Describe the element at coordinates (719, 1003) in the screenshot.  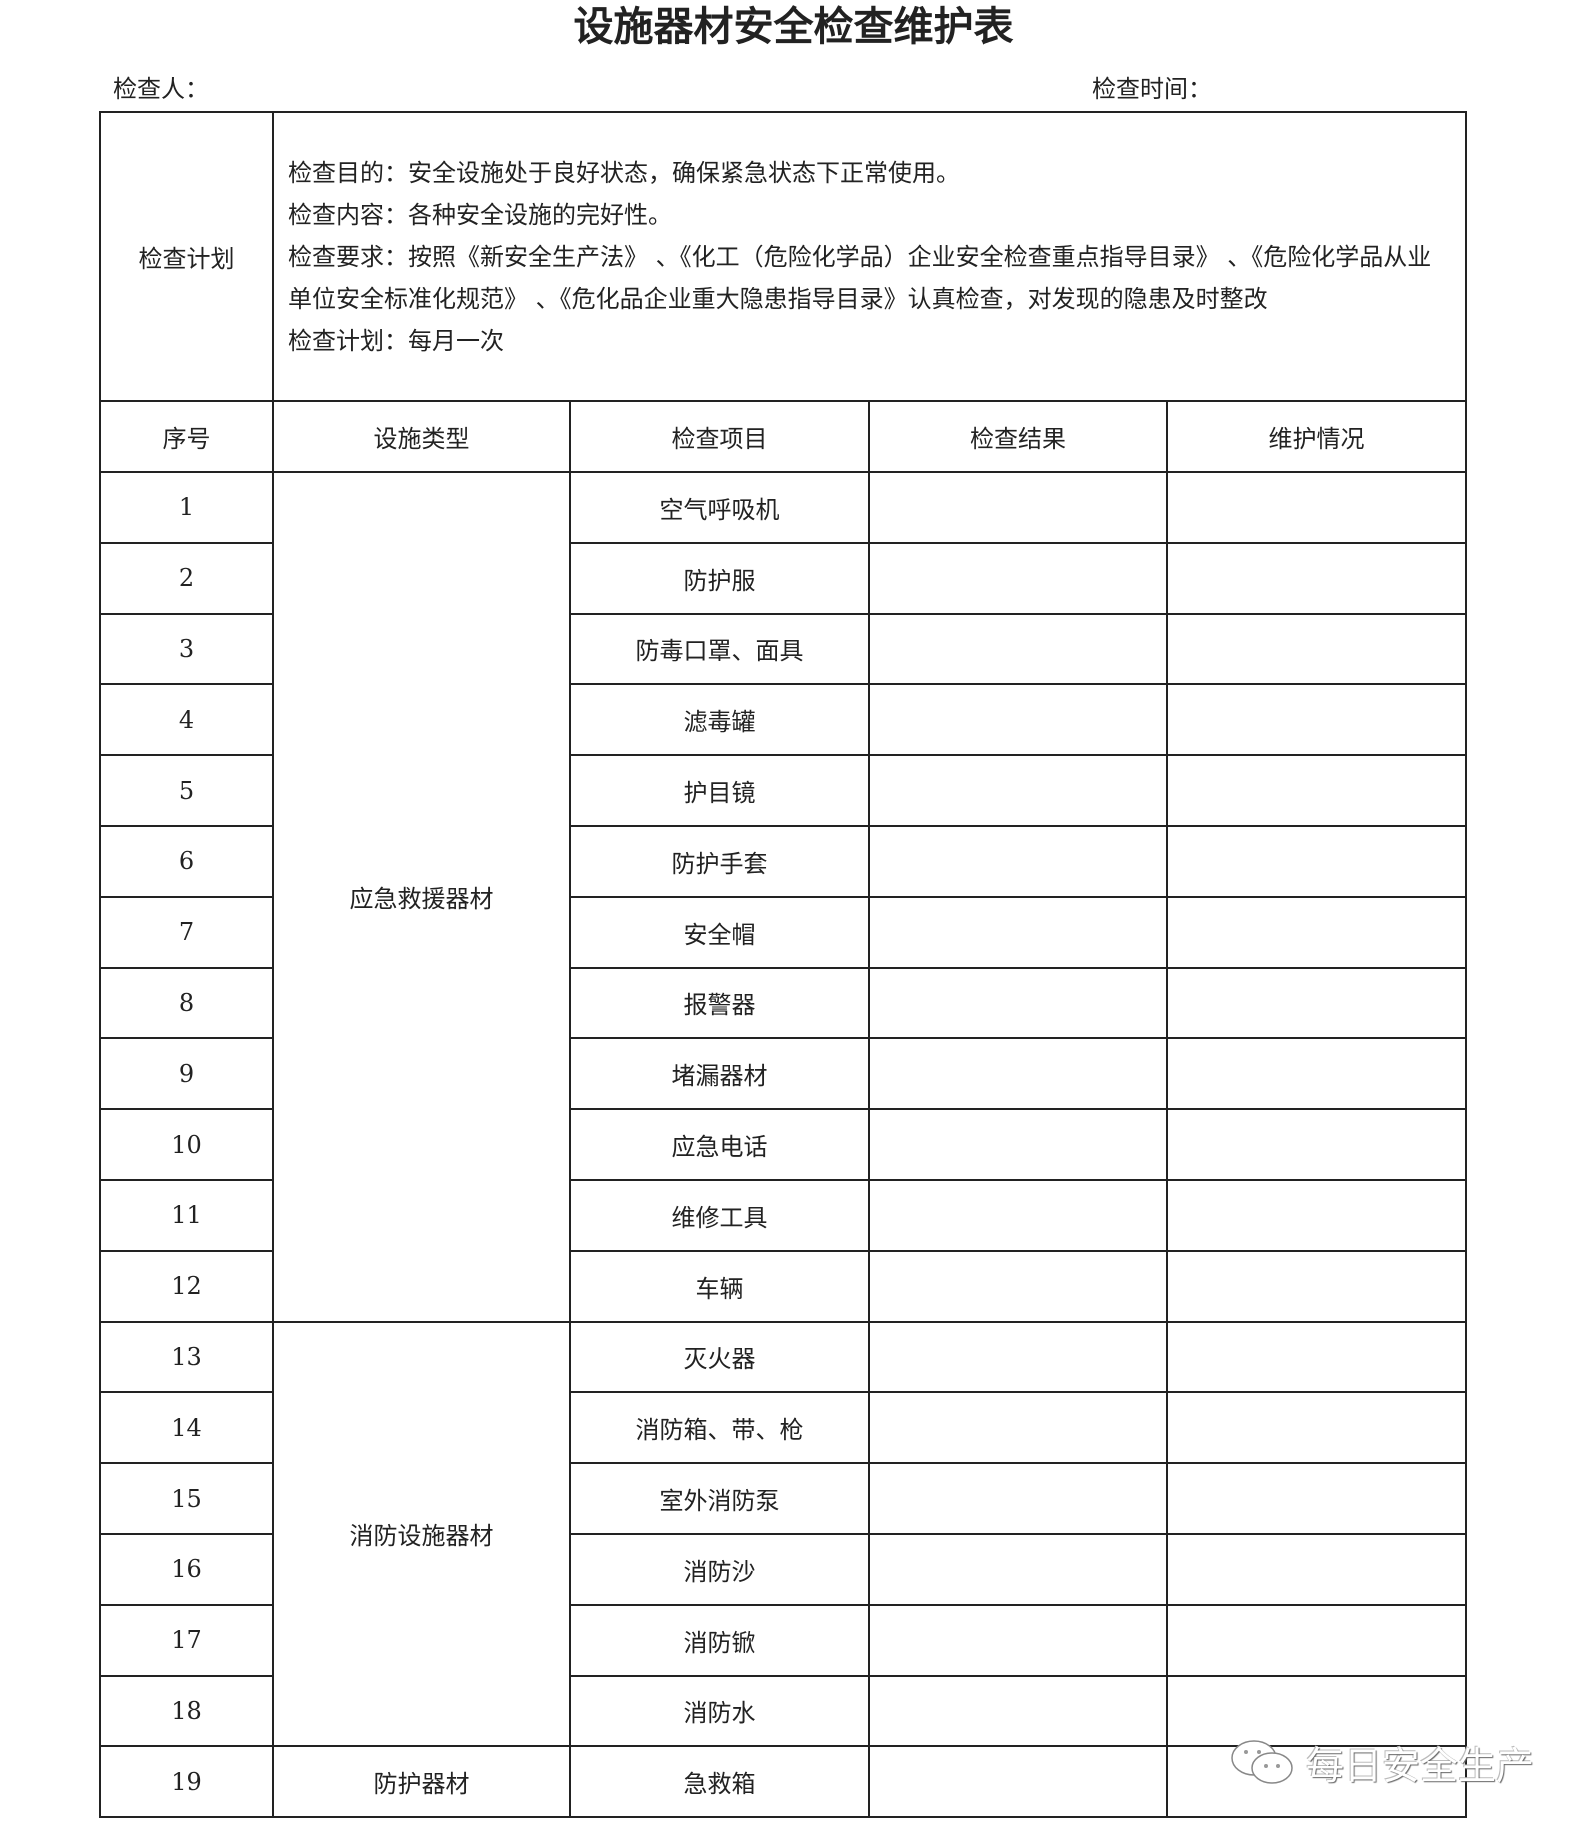
I see `cell-check-item: 报警器` at that location.